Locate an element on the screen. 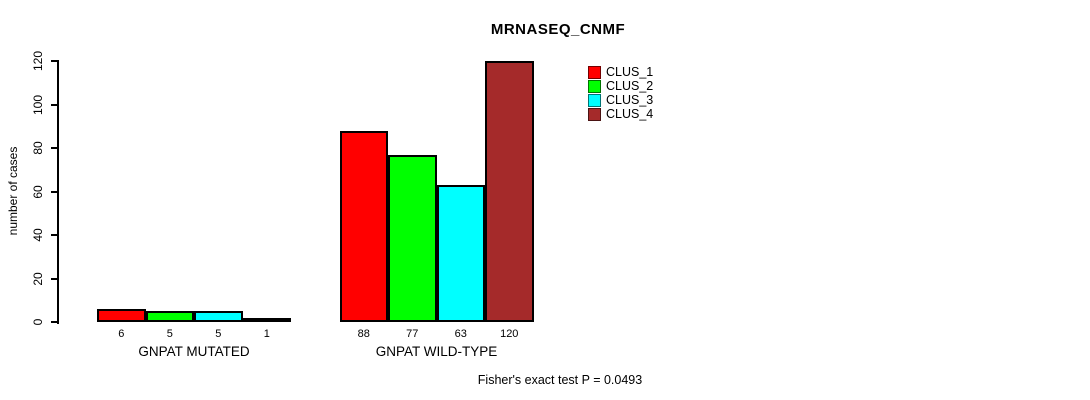 The height and width of the screenshot is (400, 1090). bar-clus_1-group2 is located at coordinates (363, 226).